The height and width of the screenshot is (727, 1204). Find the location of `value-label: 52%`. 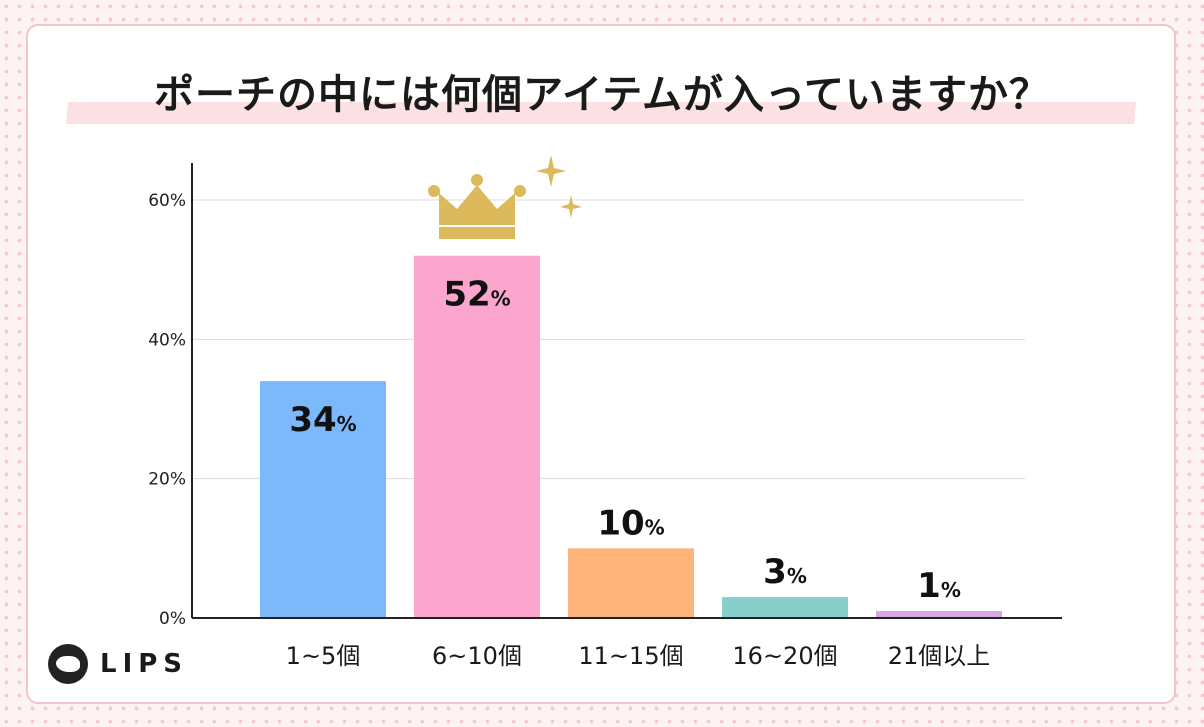

value-label: 52% is located at coordinates (476, 295).